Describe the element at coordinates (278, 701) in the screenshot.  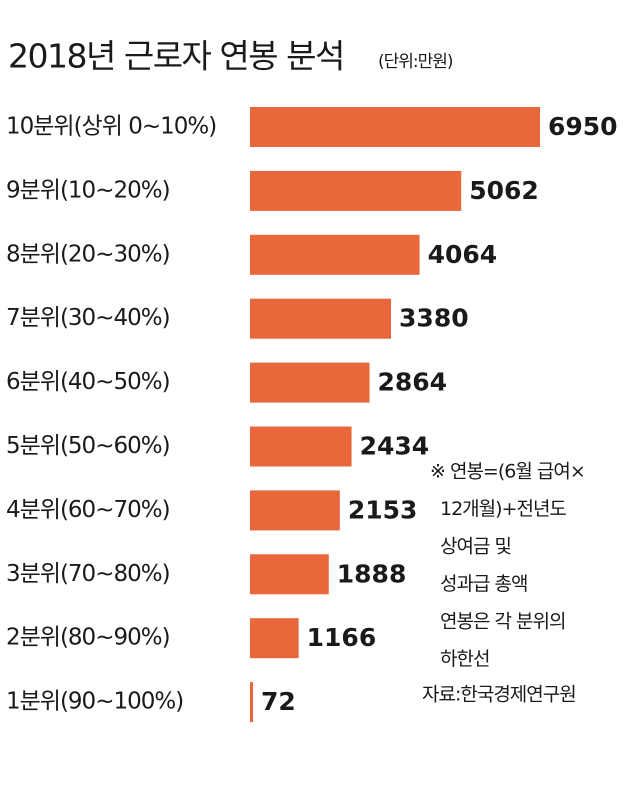
I see `value-label: 72` at that location.